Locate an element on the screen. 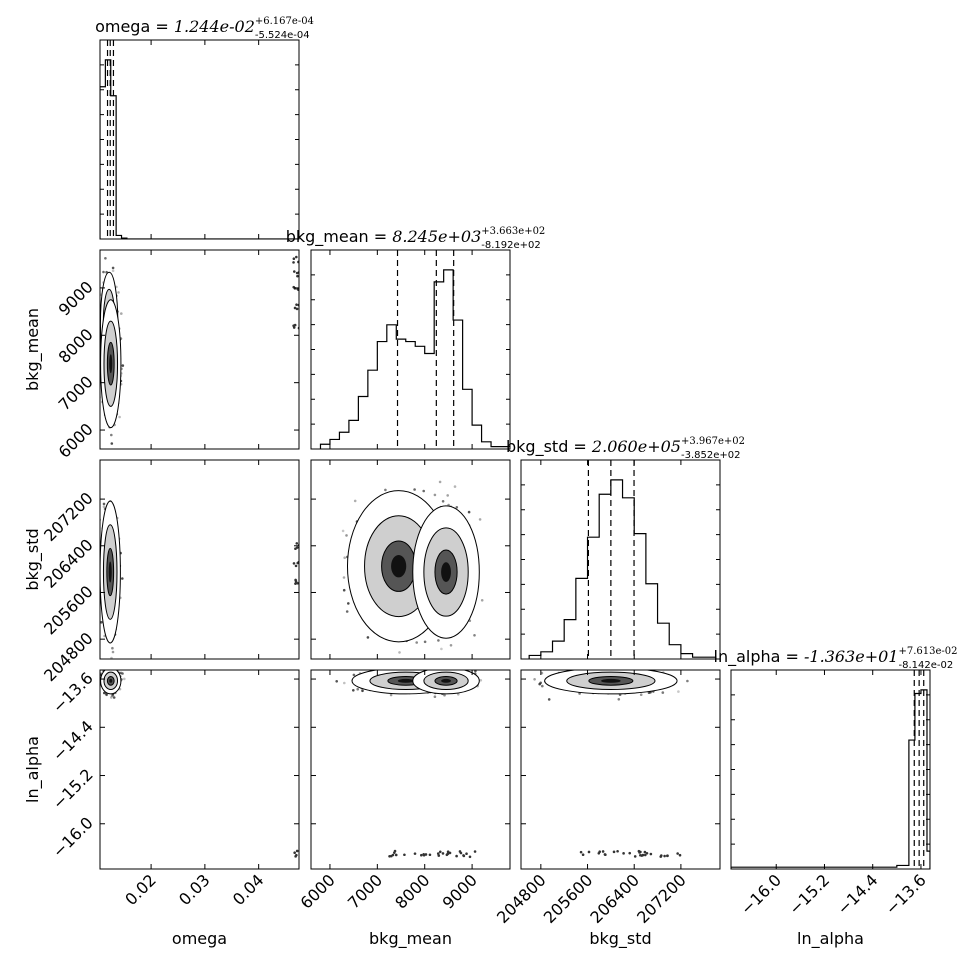  y-tick-label: 6000 is located at coordinates (76, 440).